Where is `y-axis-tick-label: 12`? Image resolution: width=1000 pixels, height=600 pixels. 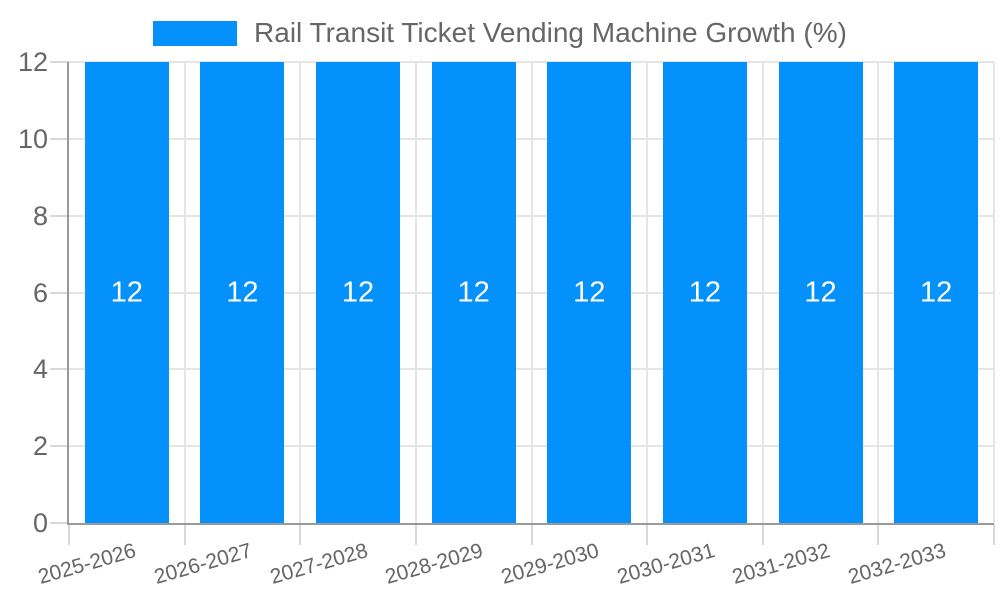 y-axis-tick-label: 12 is located at coordinates (32, 62).